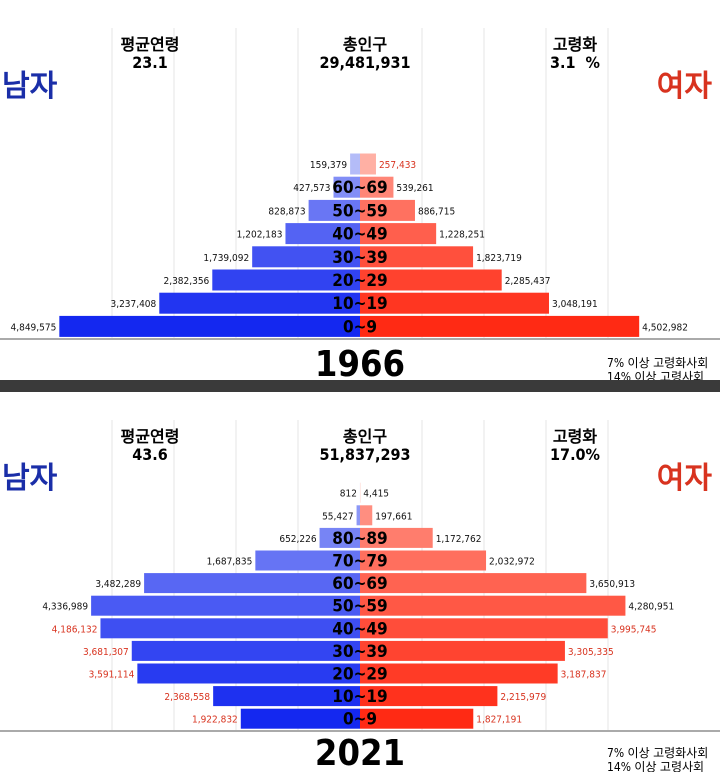  I want to click on age-group-label: 70~79, so click(359, 562).